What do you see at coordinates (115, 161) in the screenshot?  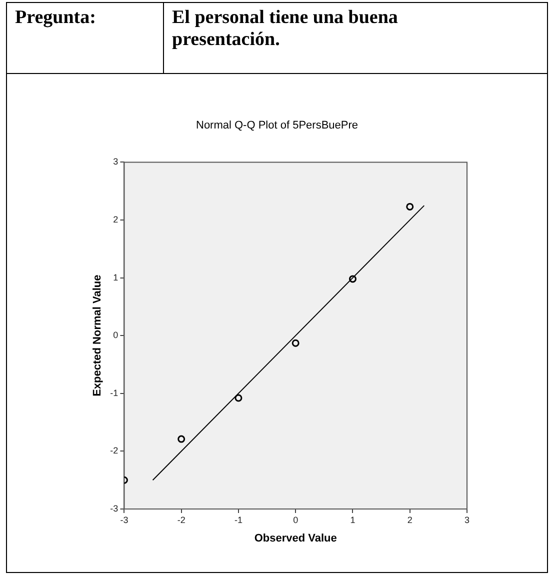 I see `y-tick-label: 3` at bounding box center [115, 161].